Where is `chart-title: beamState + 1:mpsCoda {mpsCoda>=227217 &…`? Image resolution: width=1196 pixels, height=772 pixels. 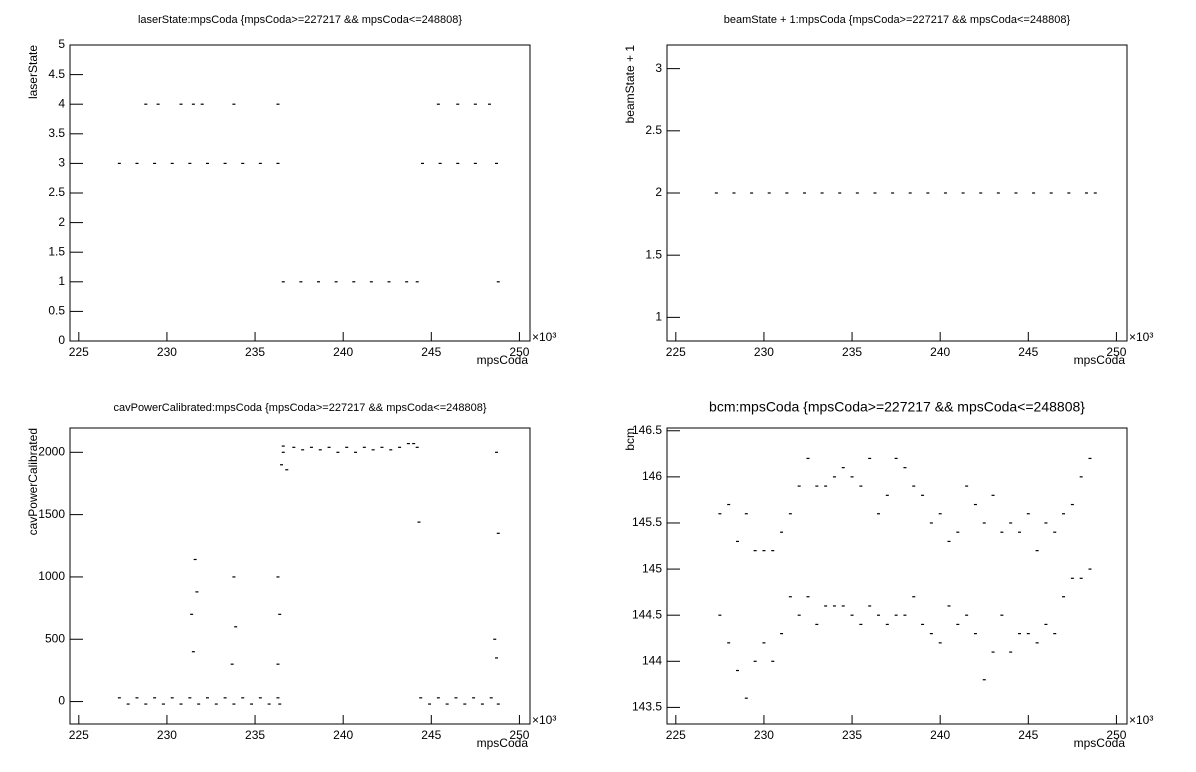
chart-title: beamState + 1:mpsCoda {mpsCoda>=227217 &… is located at coordinates (897, 20).